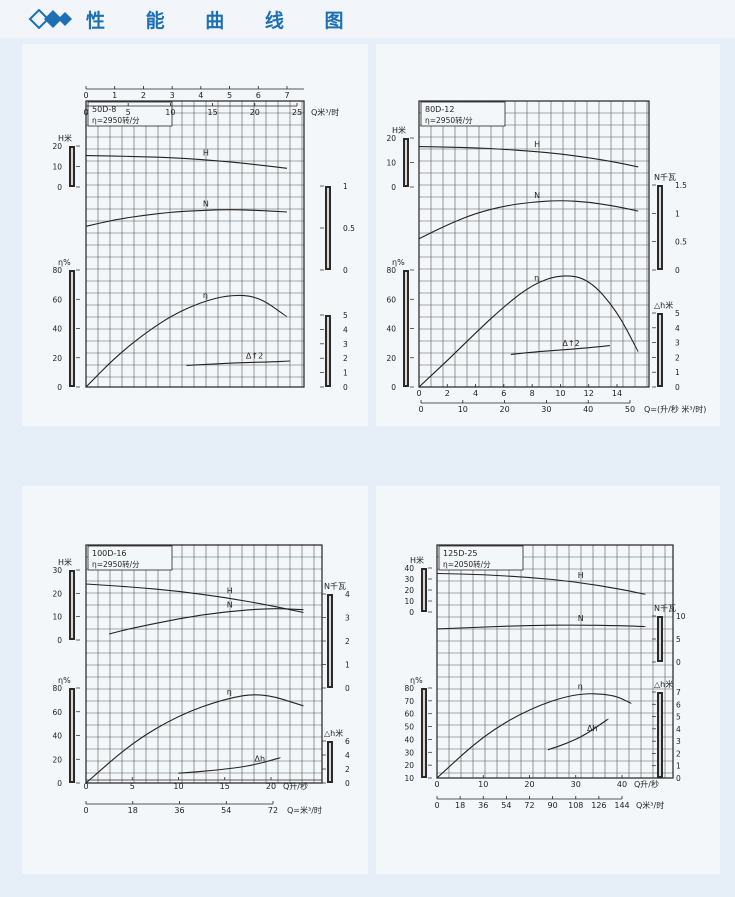  Describe the element at coordinates (57, 593) in the screenshot. I see `h-tick-label: 20` at that location.